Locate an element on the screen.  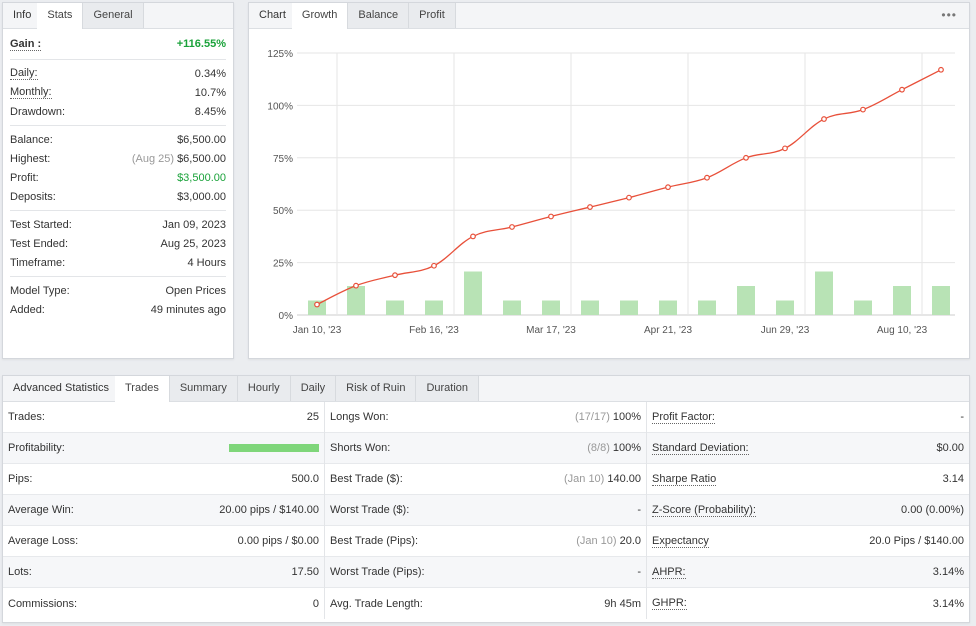
info-tabs: Info Stats General is located at coordinates (118, 16).